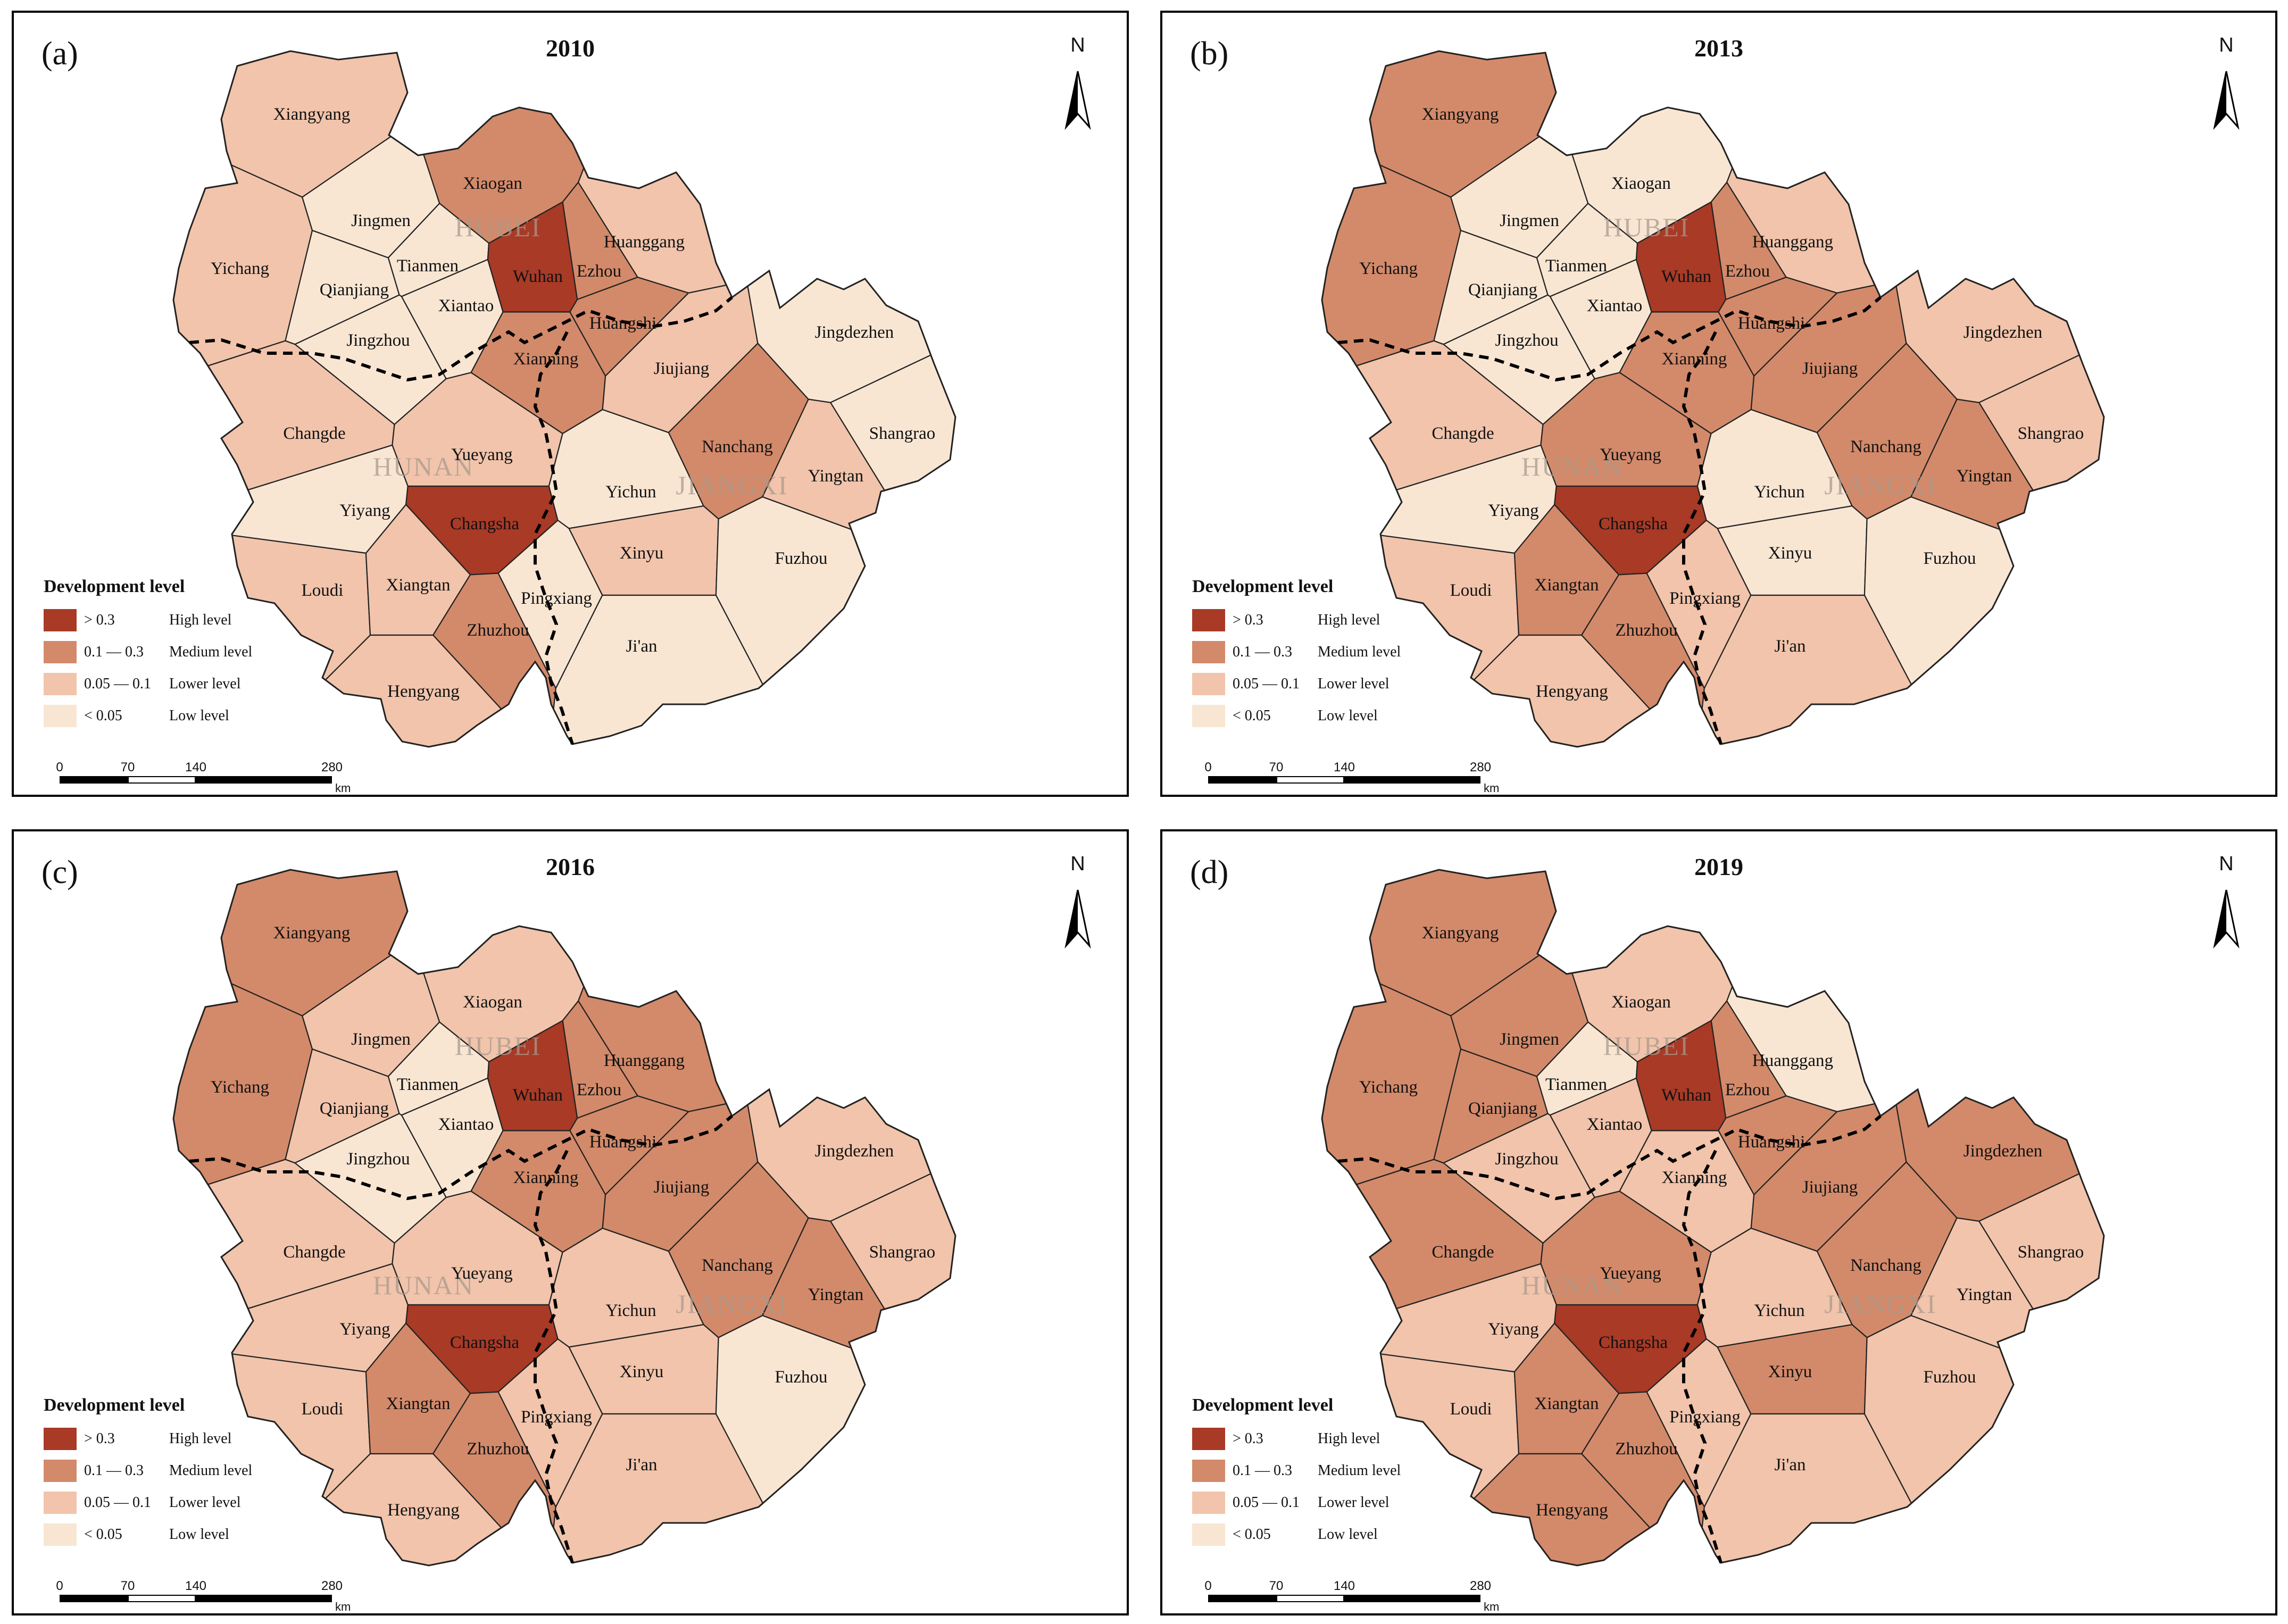 The height and width of the screenshot is (1624, 2288). What do you see at coordinates (193, 684) in the screenshot?
I see `legend-item-lower: 0.05 — 0.1 Lower level` at bounding box center [193, 684].